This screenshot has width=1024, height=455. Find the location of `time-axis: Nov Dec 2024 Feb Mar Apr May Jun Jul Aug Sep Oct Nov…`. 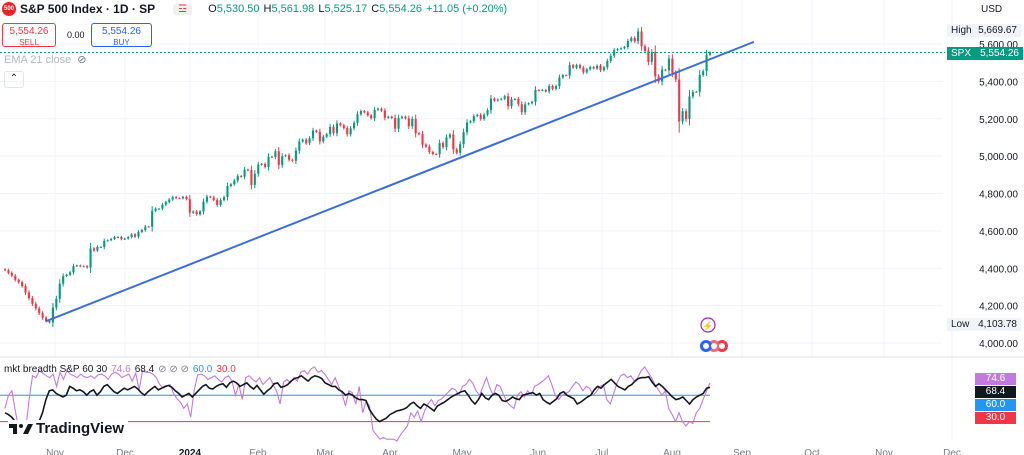

time-axis: Nov Dec 2024 Feb Mar Apr May Jun Jul Aug Sep Oct Nov… is located at coordinates (503, 451).